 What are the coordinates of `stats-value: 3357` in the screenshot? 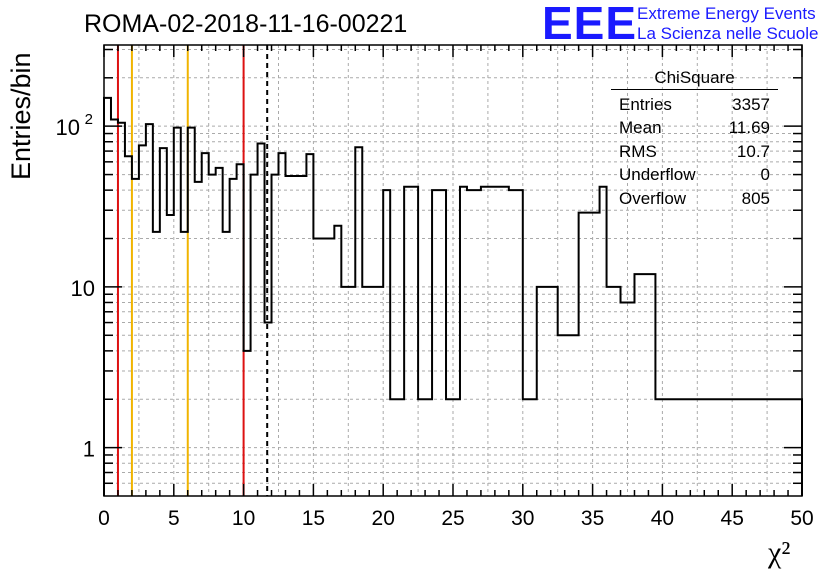 It's located at (751, 104).